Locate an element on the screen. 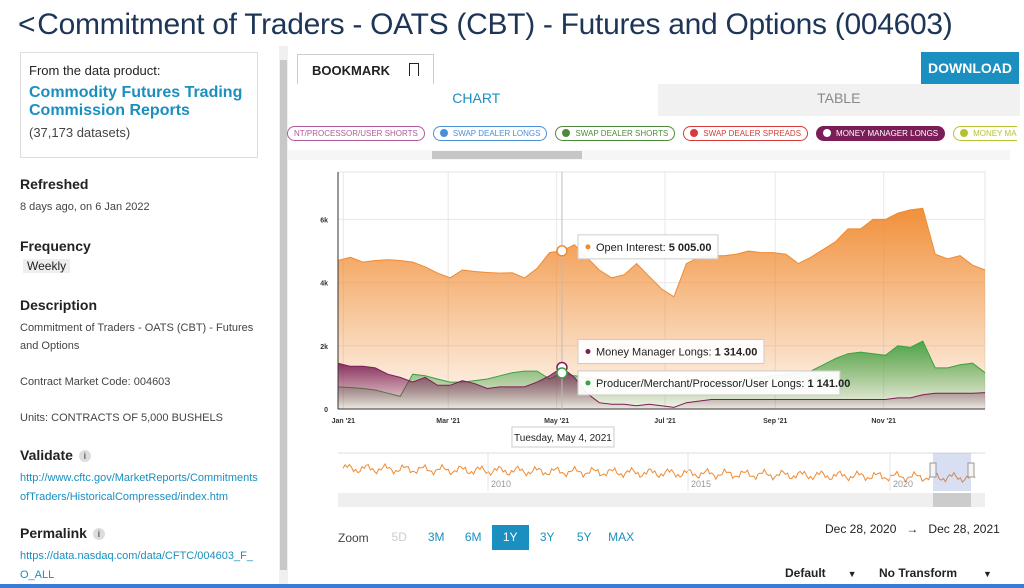 This screenshot has width=1024, height=588. tooltip-0: Open Interest: 5 005.00 is located at coordinates (648, 247).